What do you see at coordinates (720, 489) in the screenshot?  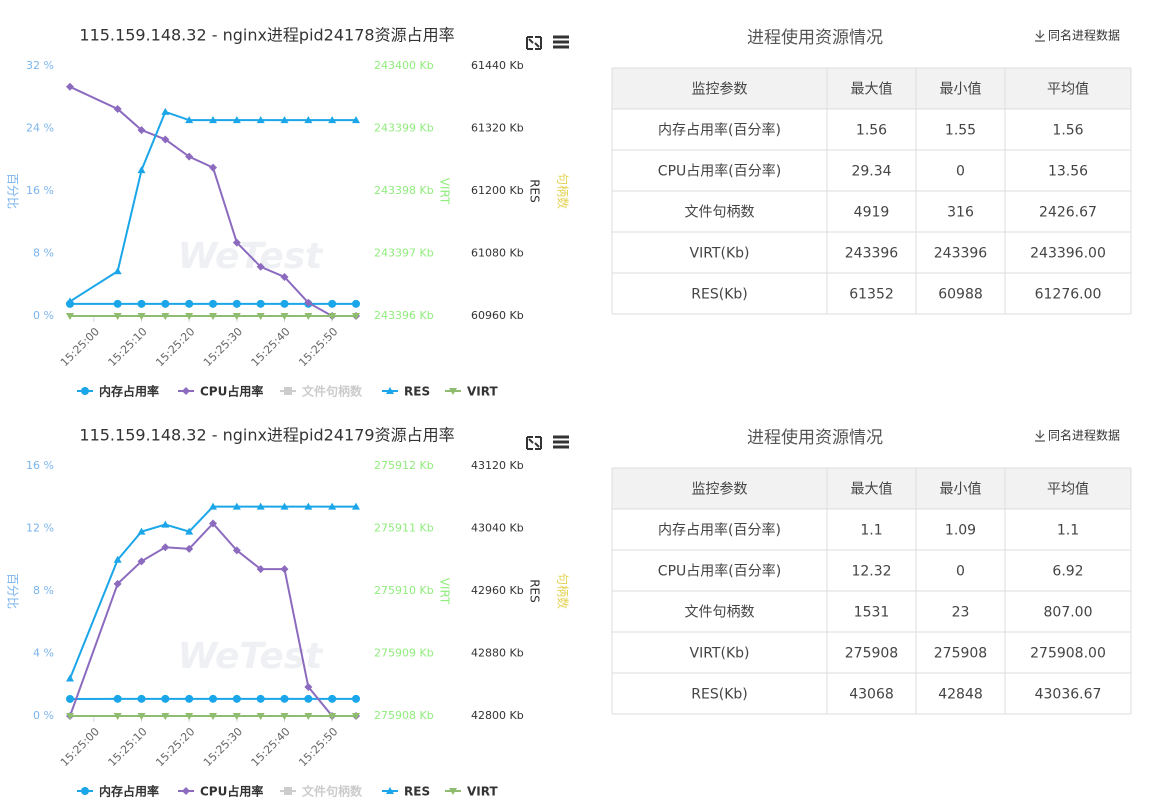 I see `header-cell: 监控参数` at bounding box center [720, 489].